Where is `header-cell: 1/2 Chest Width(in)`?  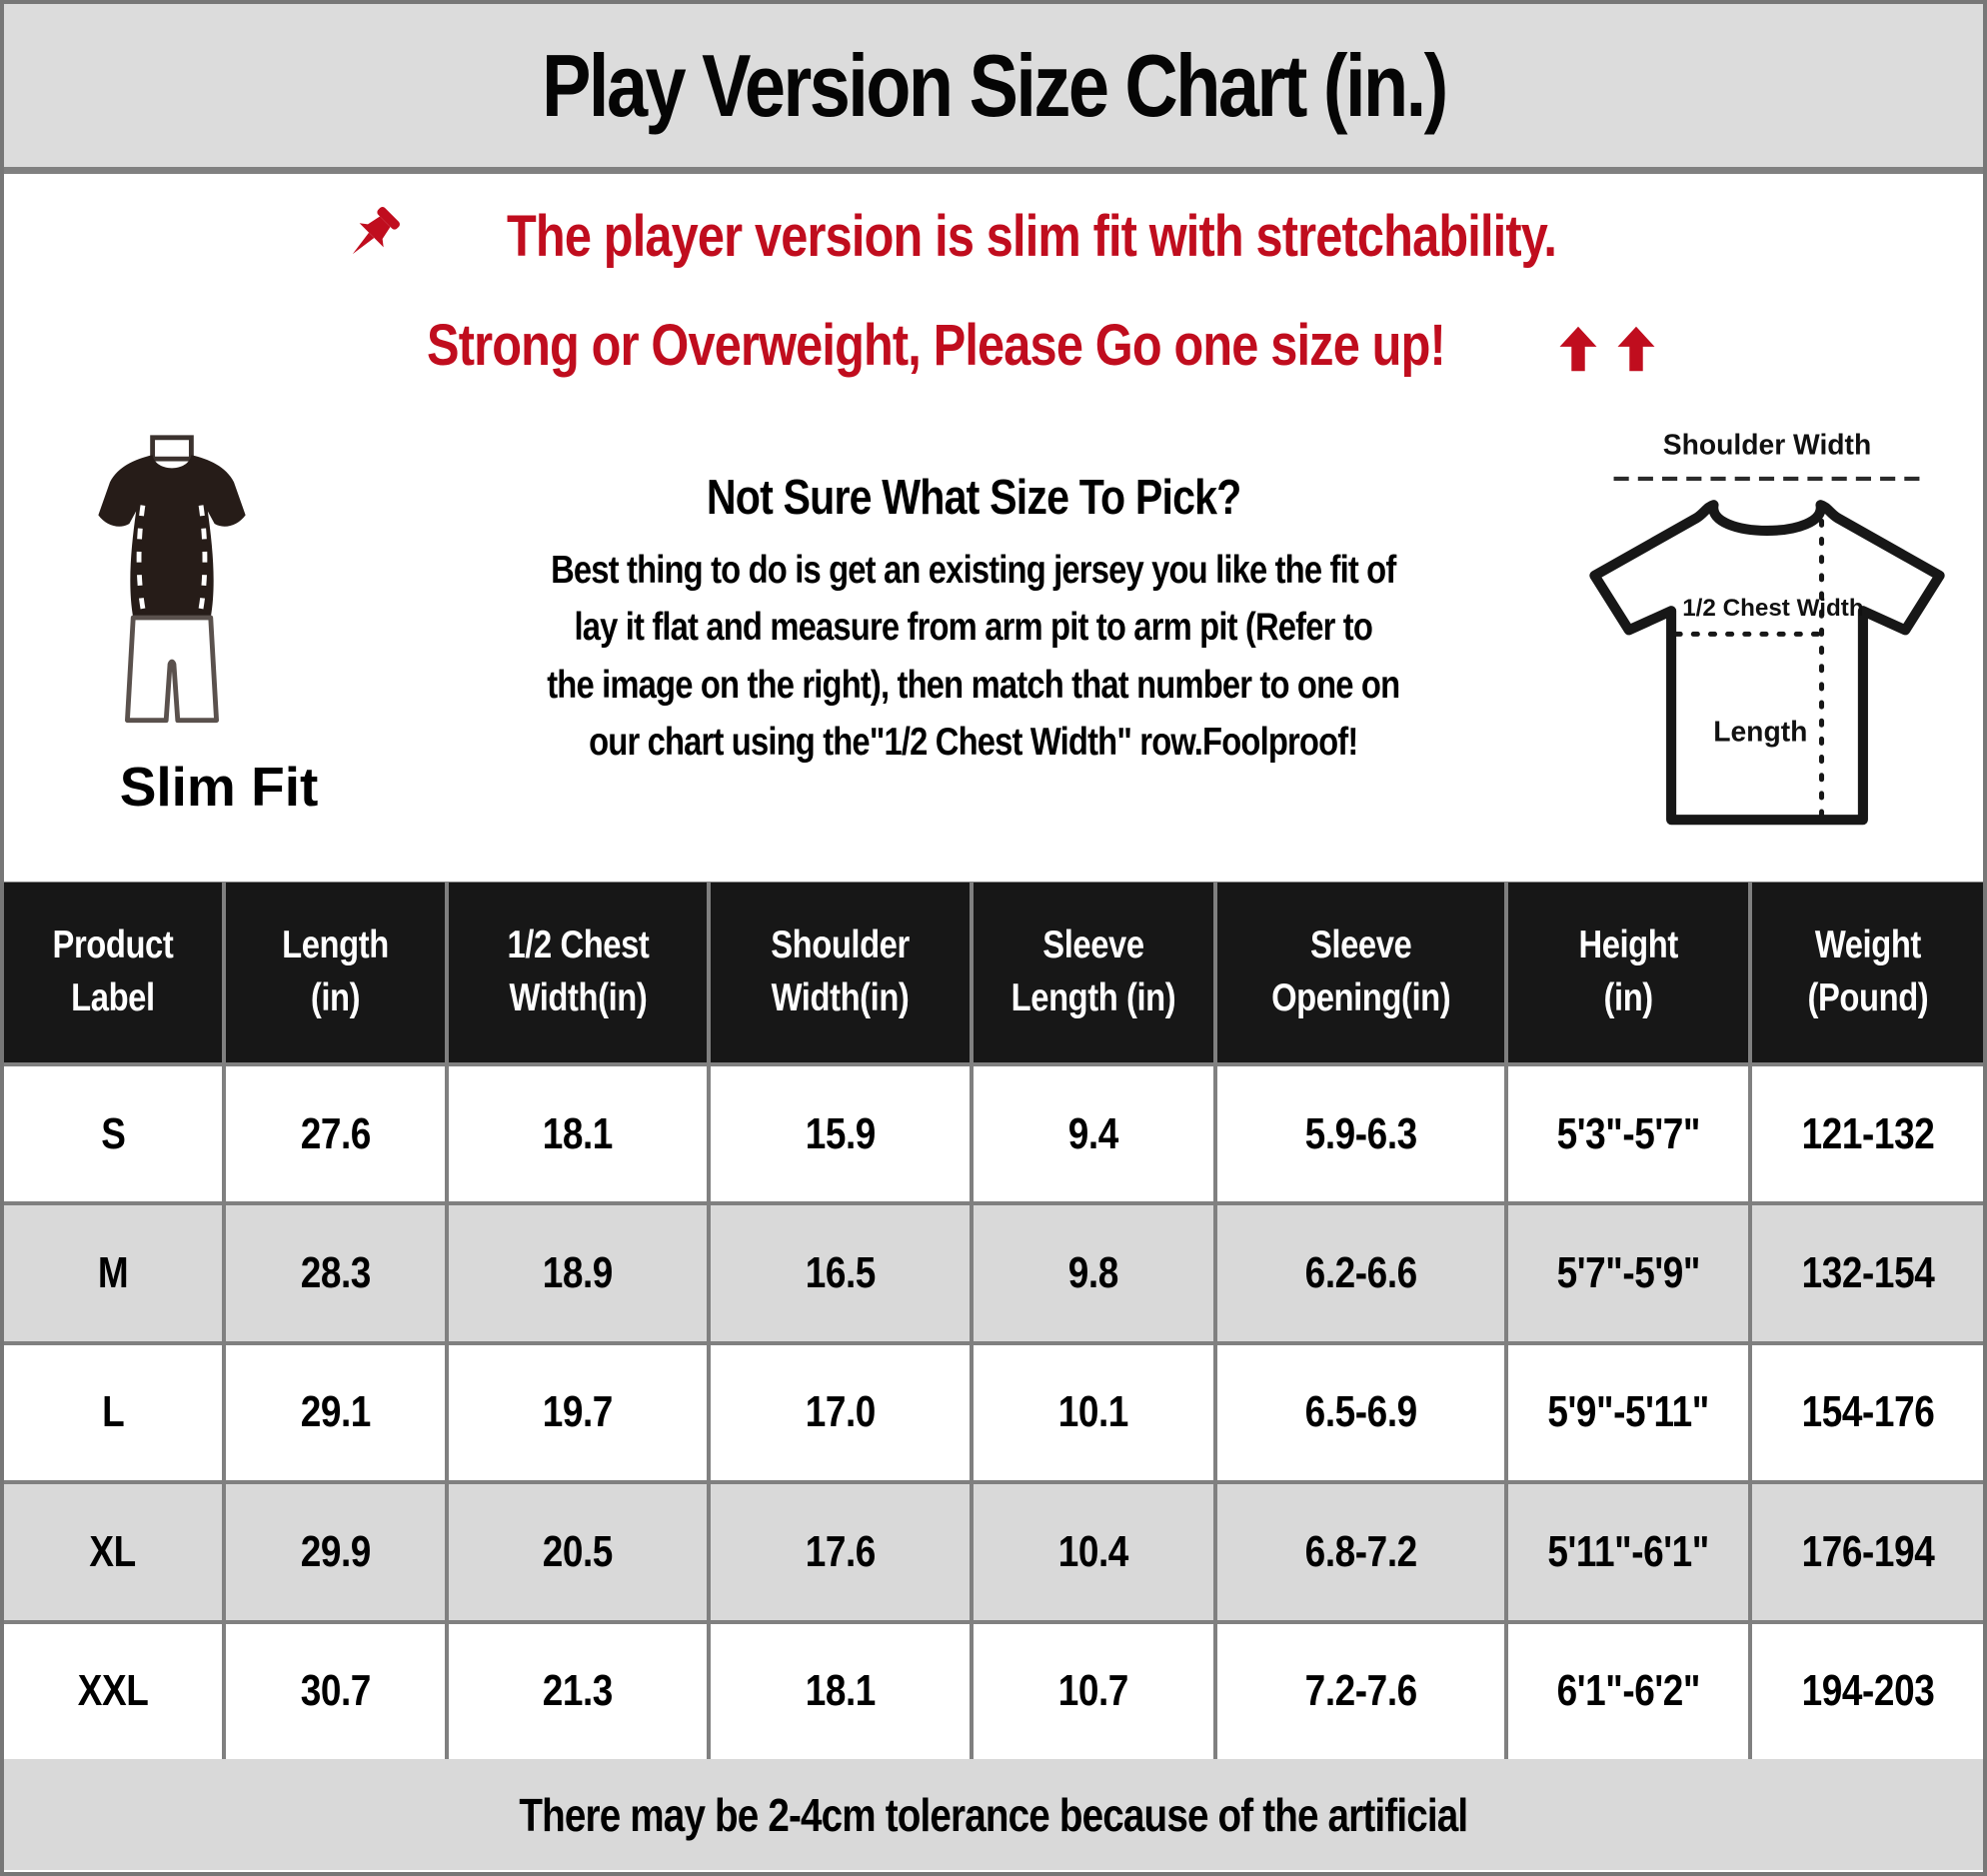 header-cell: 1/2 Chest Width(in) is located at coordinates (578, 972).